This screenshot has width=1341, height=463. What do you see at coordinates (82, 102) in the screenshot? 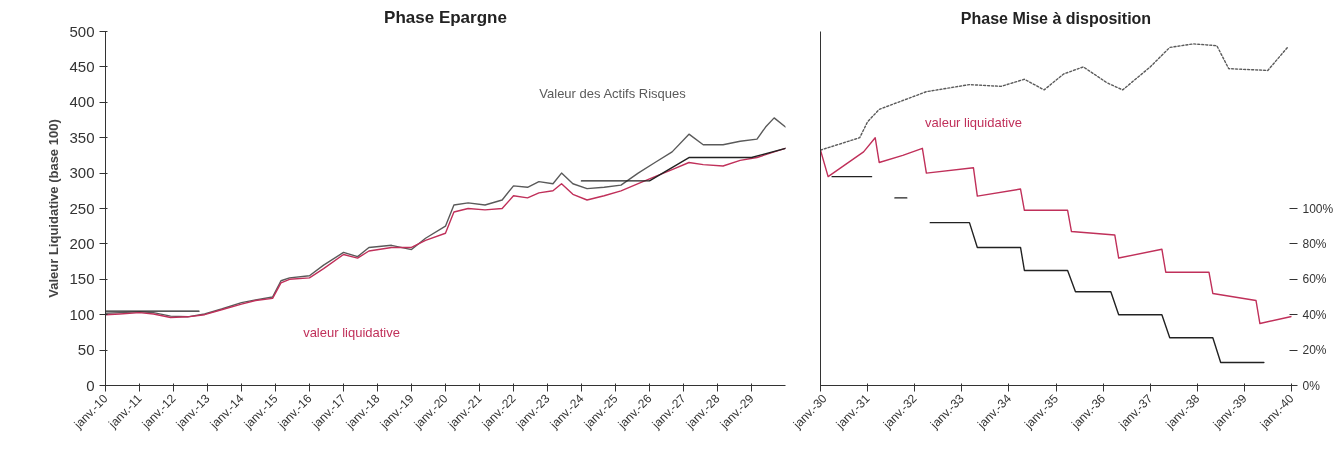
I see `y-tick-label: 400` at bounding box center [82, 102].